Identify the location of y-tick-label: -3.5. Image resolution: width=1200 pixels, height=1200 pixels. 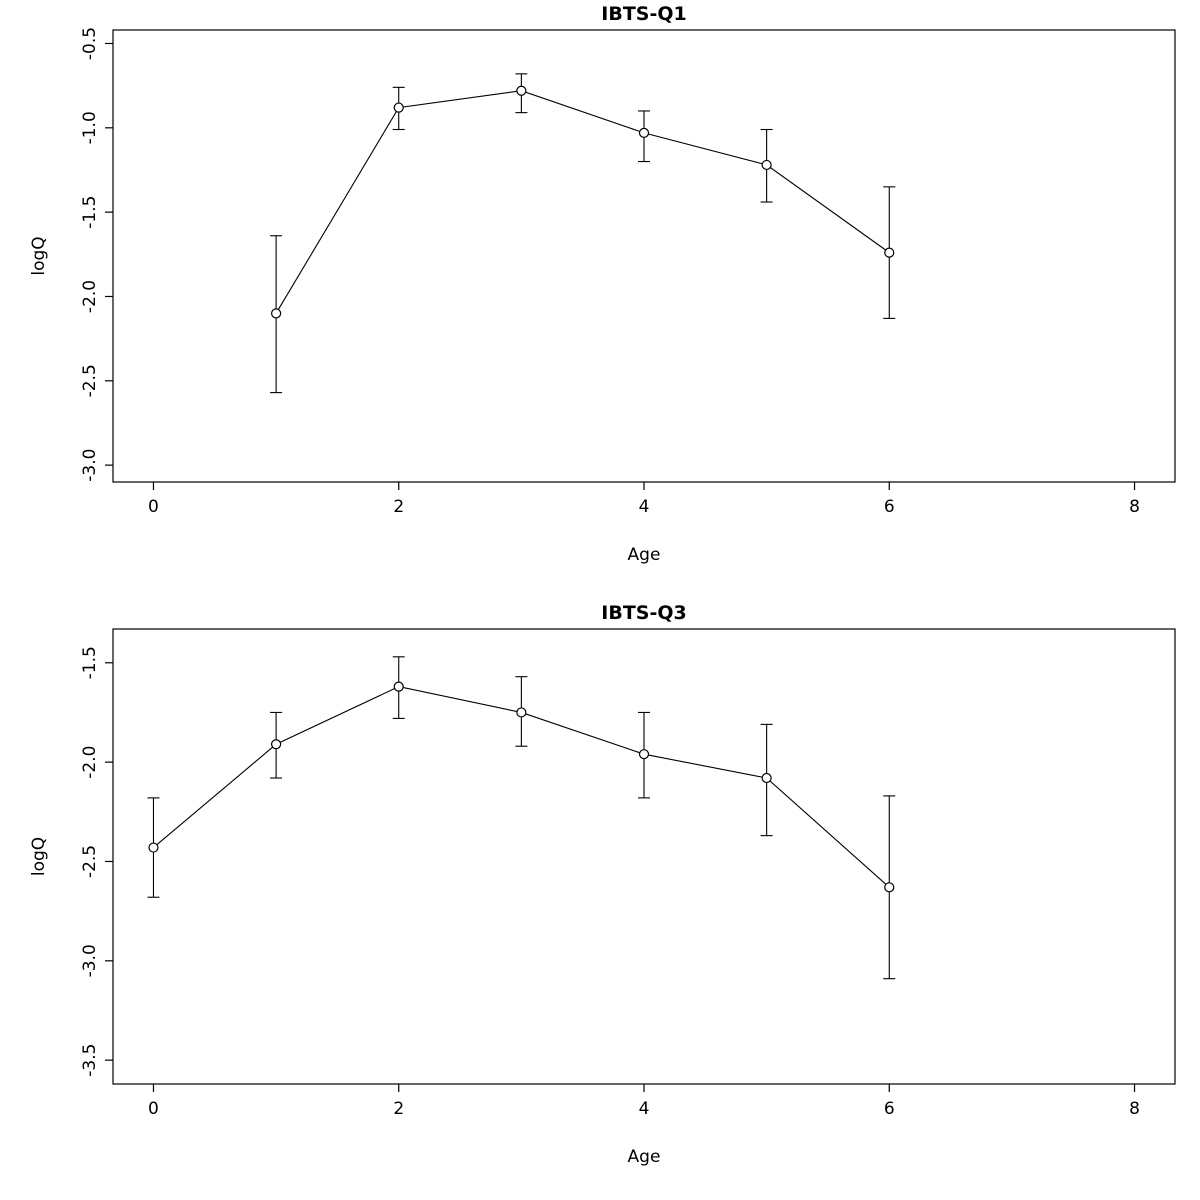
(90, 1060).